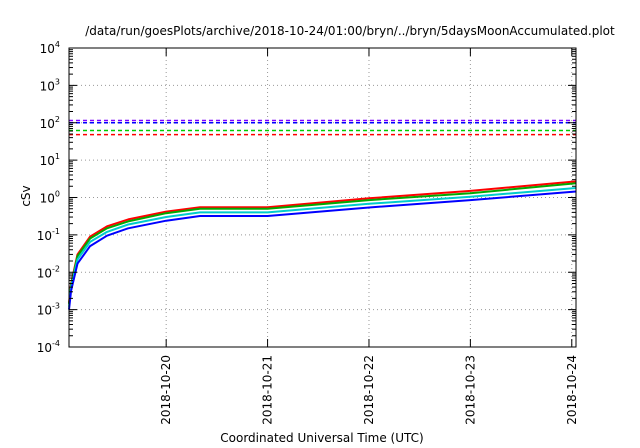 This screenshot has width=640, height=448. I want to click on x-axis-label: Coordinated Universal Time (UTC), so click(321, 438).